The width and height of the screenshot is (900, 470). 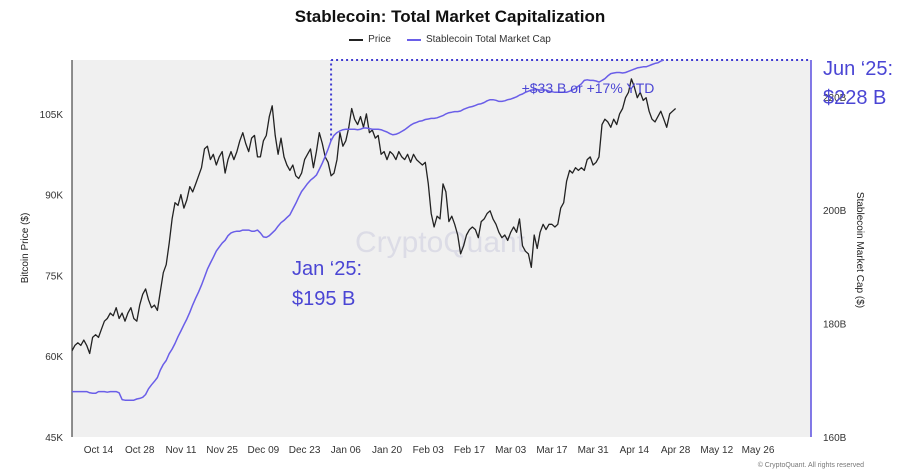 I want to click on y-right-tick-label: 180B, so click(x=835, y=325).